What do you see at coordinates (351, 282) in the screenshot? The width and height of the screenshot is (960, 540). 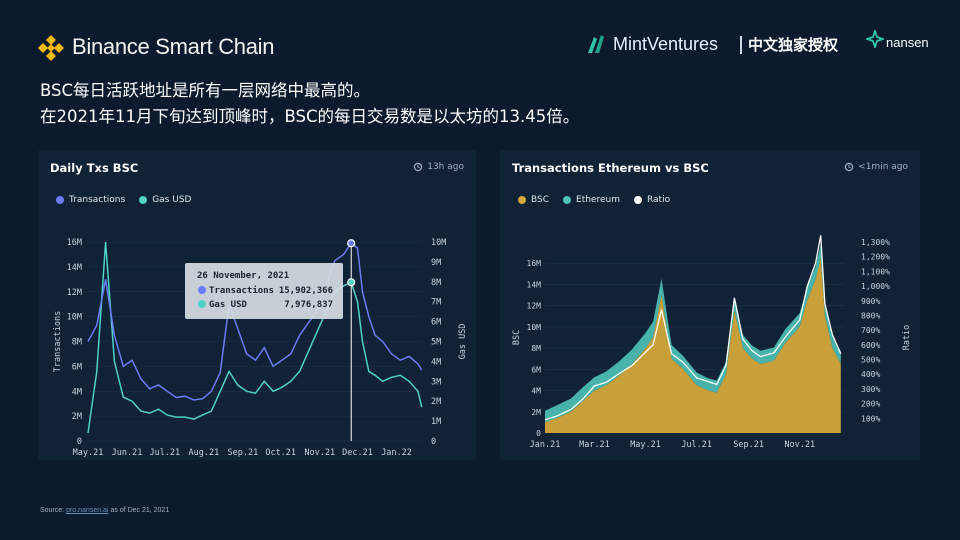 I see `hover-point-gas` at bounding box center [351, 282].